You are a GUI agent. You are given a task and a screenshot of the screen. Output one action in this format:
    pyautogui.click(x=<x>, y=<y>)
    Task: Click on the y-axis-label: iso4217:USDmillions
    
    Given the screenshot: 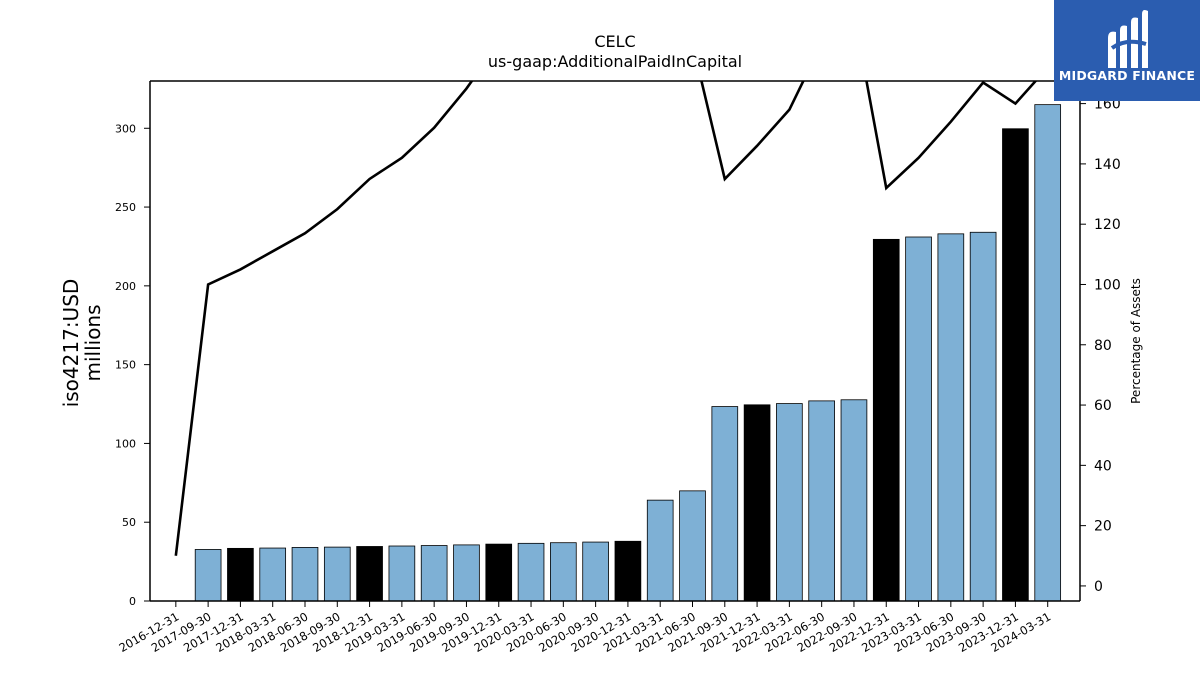 What is the action you would take?
    pyautogui.click(x=82, y=343)
    